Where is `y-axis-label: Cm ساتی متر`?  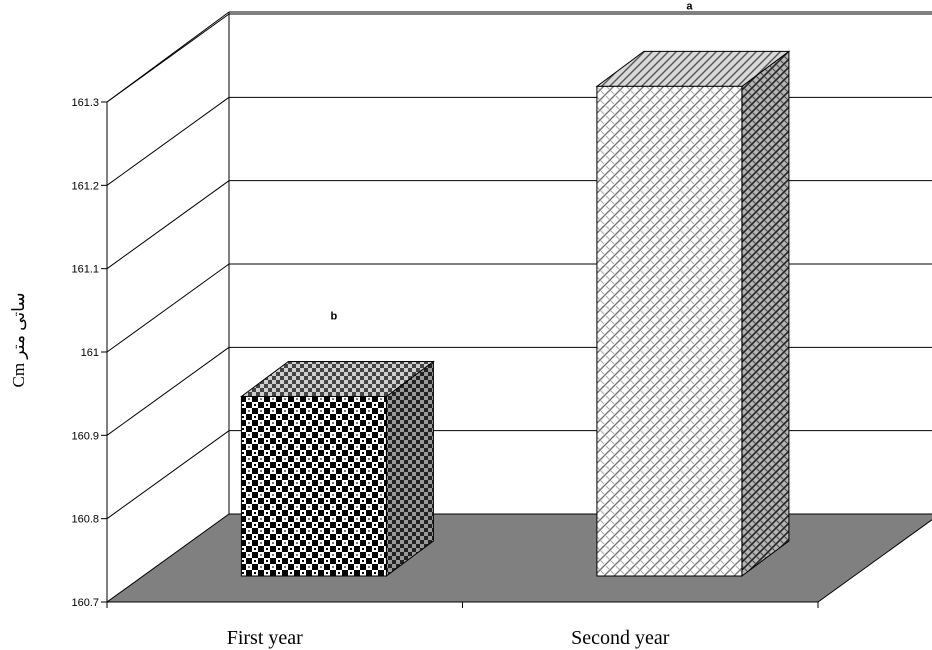 y-axis-label: Cm ساتی متر is located at coordinates (19, 339).